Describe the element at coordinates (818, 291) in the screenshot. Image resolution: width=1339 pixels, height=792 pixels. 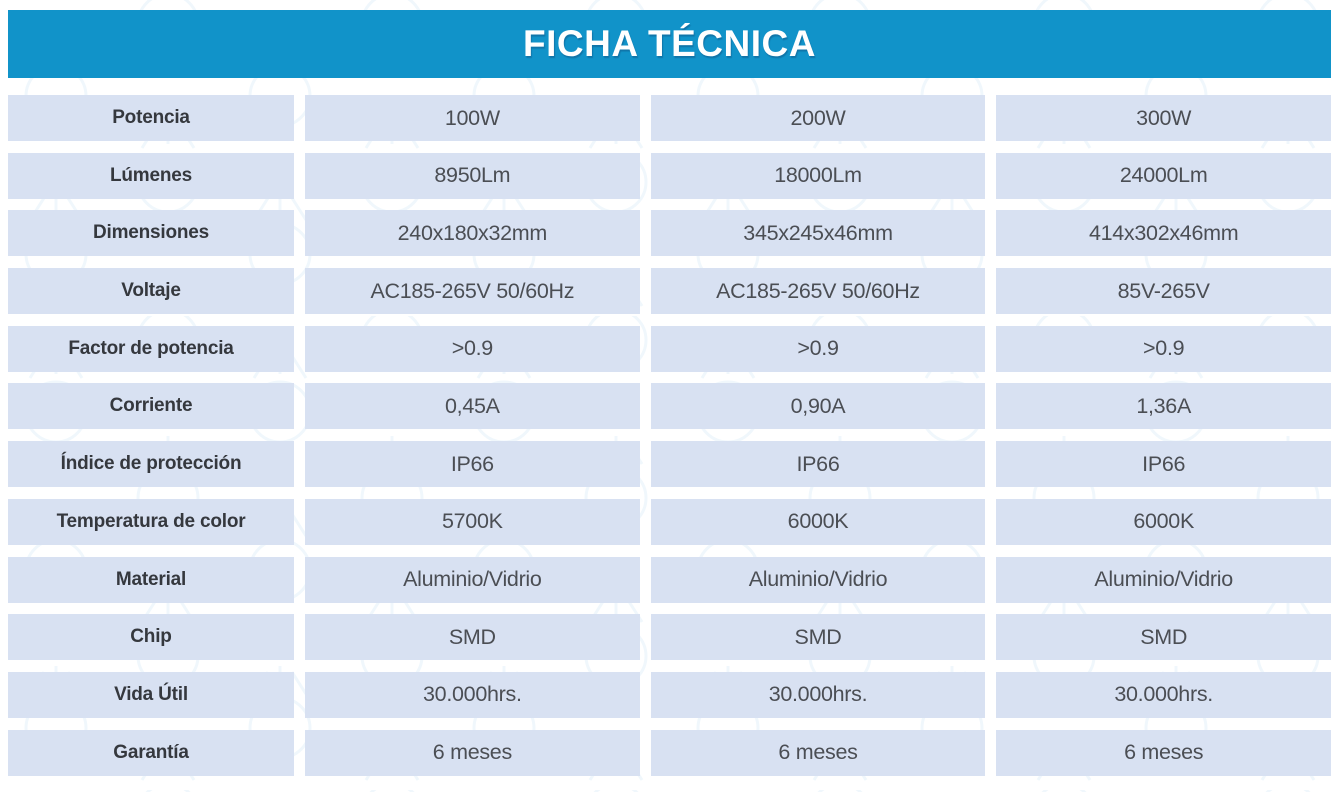
I see `spec-value-cell-2: AC185-265V 50/60Hz` at that location.